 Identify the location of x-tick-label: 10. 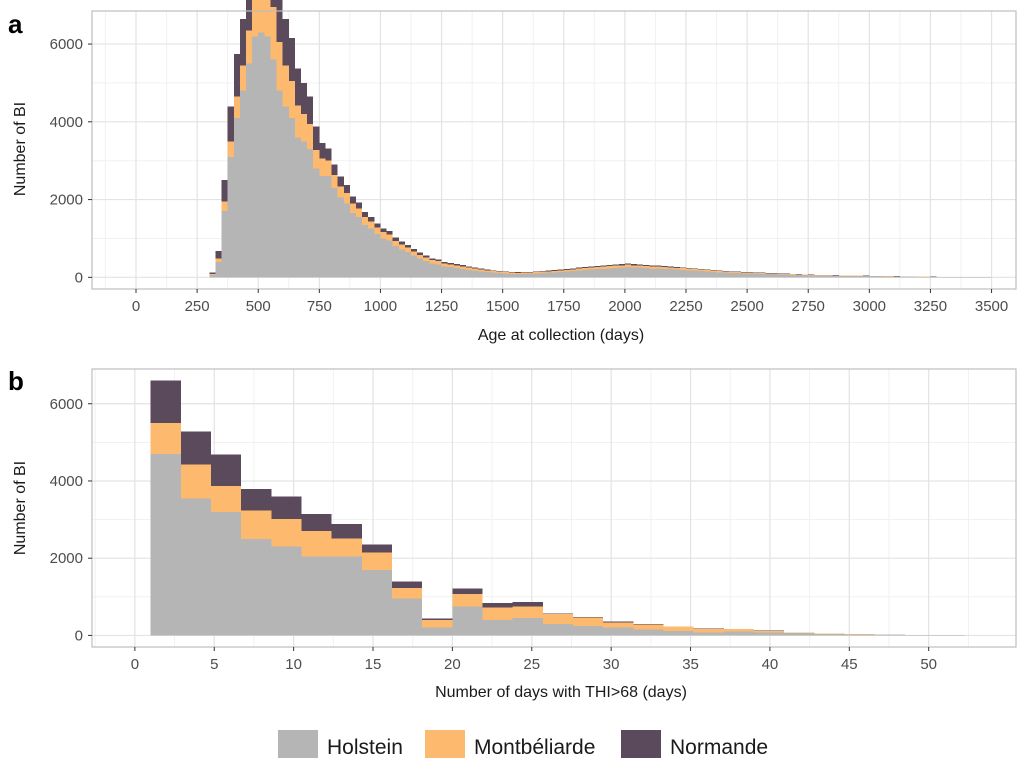
(293, 664).